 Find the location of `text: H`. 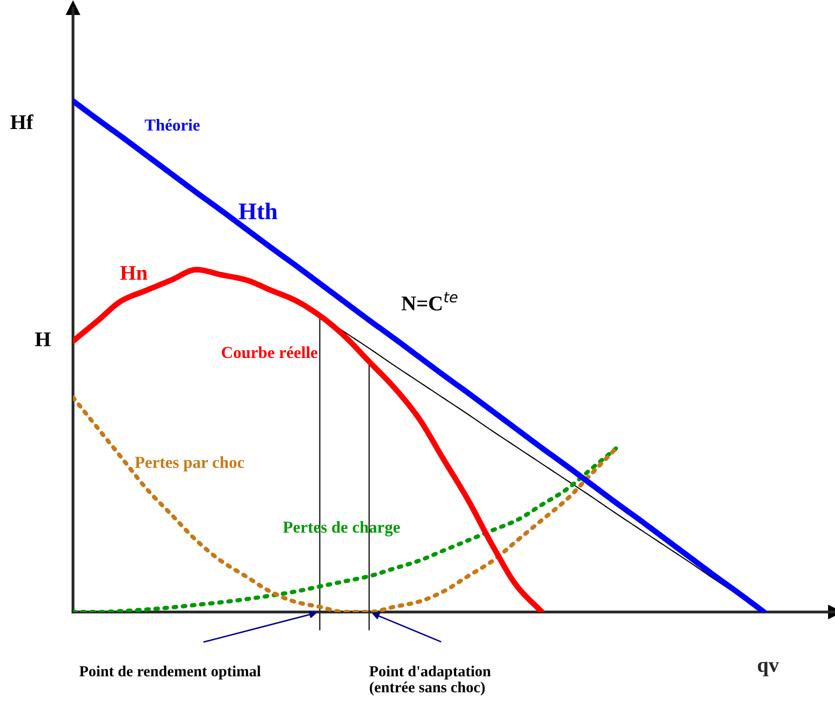

text: H is located at coordinates (43, 339).